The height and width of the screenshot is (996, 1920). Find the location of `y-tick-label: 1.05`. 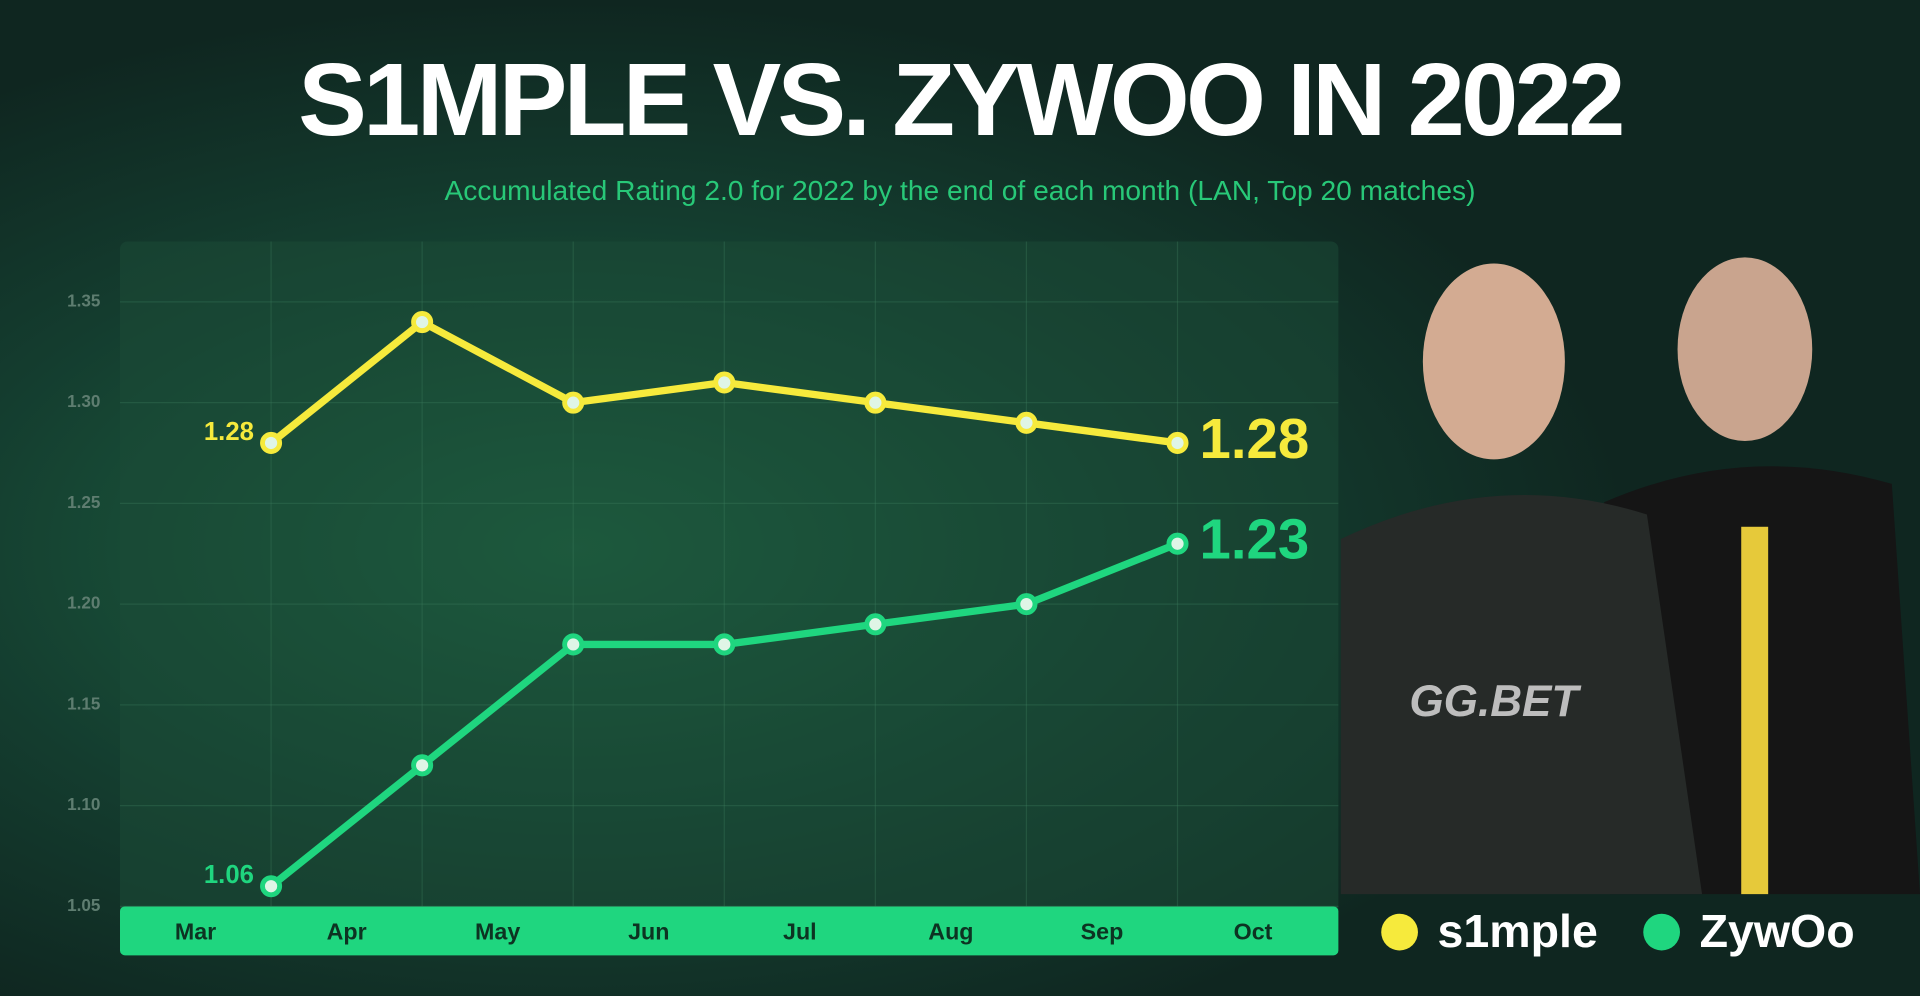

y-tick-label: 1.05 is located at coordinates (84, 905).